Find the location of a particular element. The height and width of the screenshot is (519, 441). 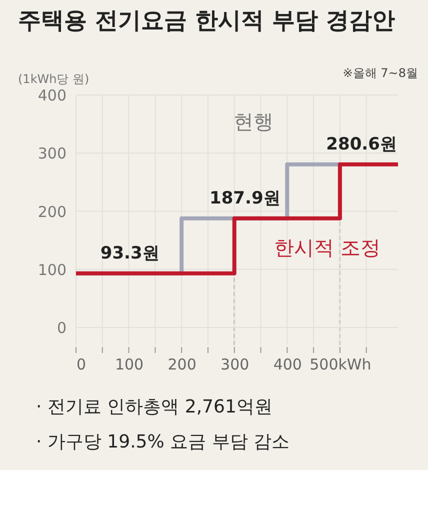

series-label: 현행 is located at coordinates (254, 121).